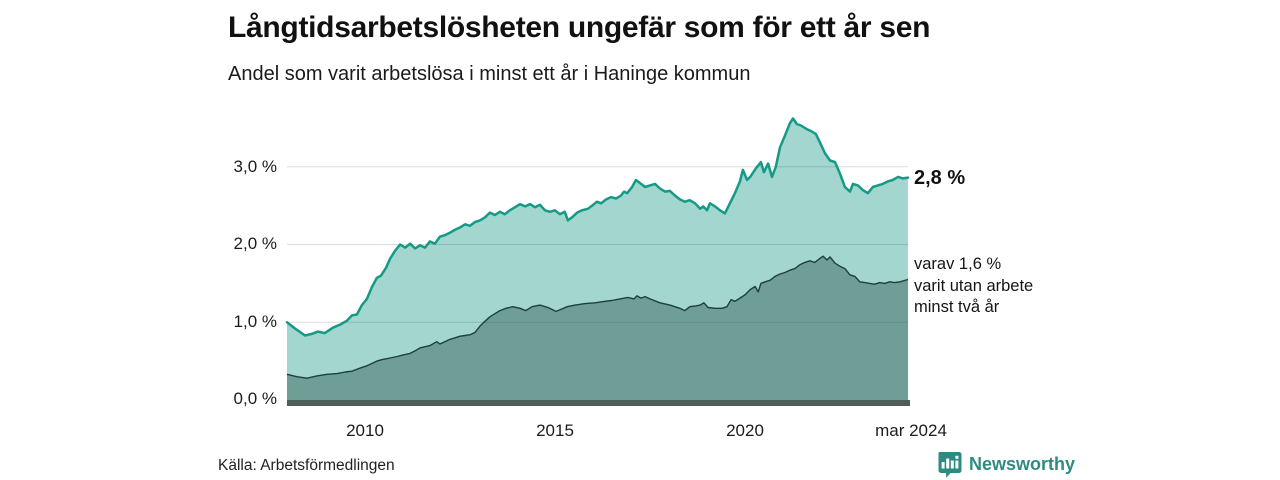  I want to click on x-axis-baseline, so click(598, 403).